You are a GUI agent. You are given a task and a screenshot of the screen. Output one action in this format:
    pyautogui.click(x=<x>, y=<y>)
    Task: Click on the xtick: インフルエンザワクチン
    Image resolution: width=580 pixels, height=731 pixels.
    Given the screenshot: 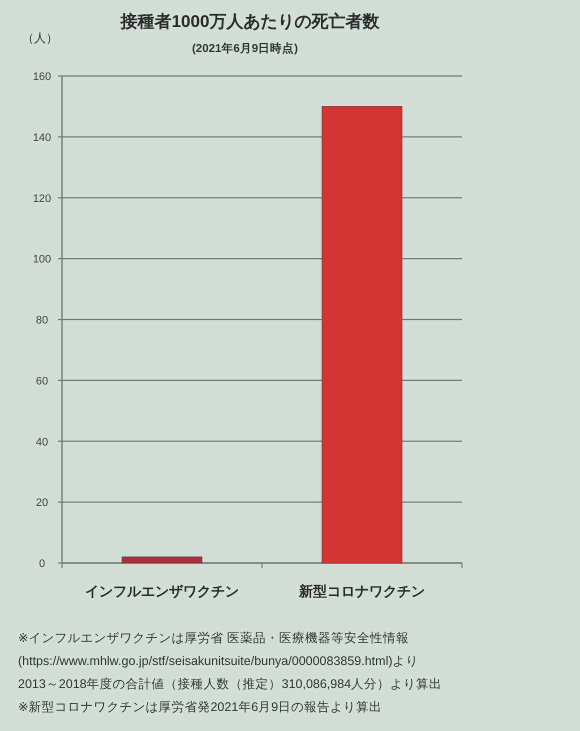 What is the action you would take?
    pyautogui.click(x=162, y=591)
    